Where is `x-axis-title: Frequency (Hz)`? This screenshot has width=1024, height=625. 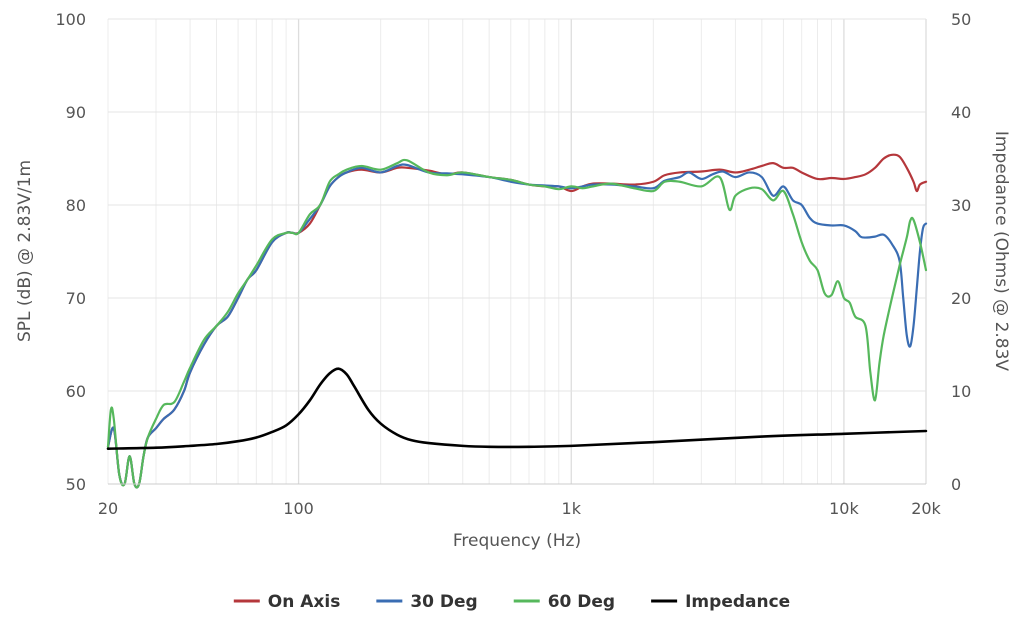
x-axis-title: Frequency (Hz) is located at coordinates (517, 541).